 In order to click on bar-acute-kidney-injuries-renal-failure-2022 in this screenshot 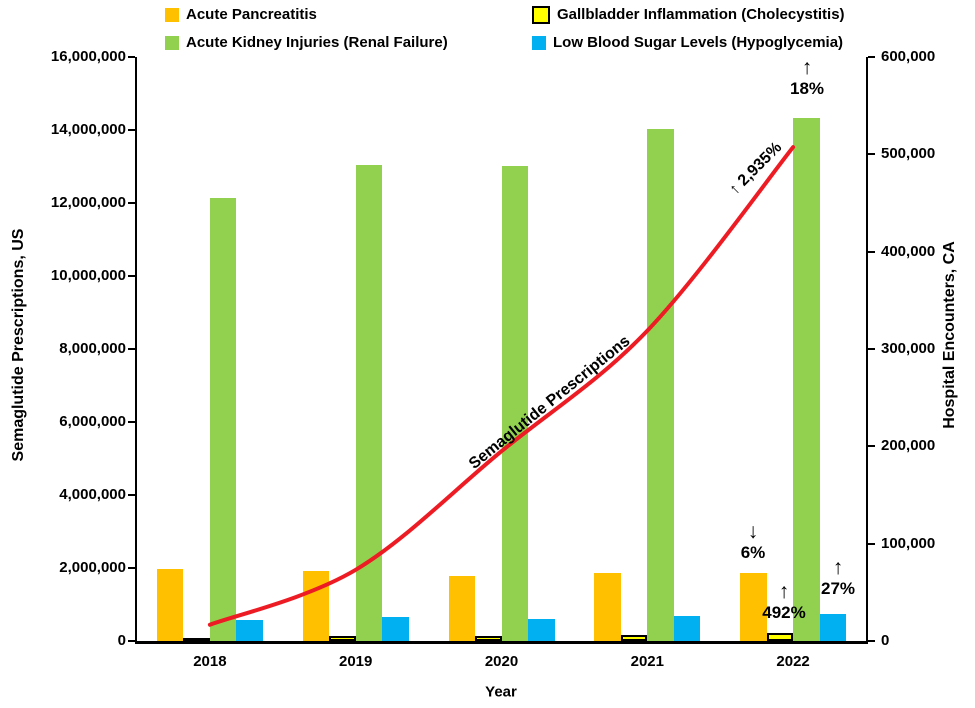, I will do `click(806, 379)`.